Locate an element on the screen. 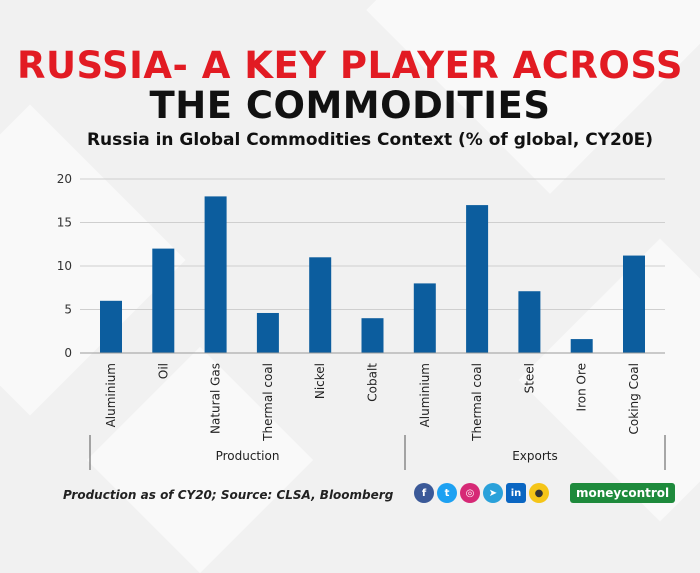  koo-icon: ● is located at coordinates (539, 493).